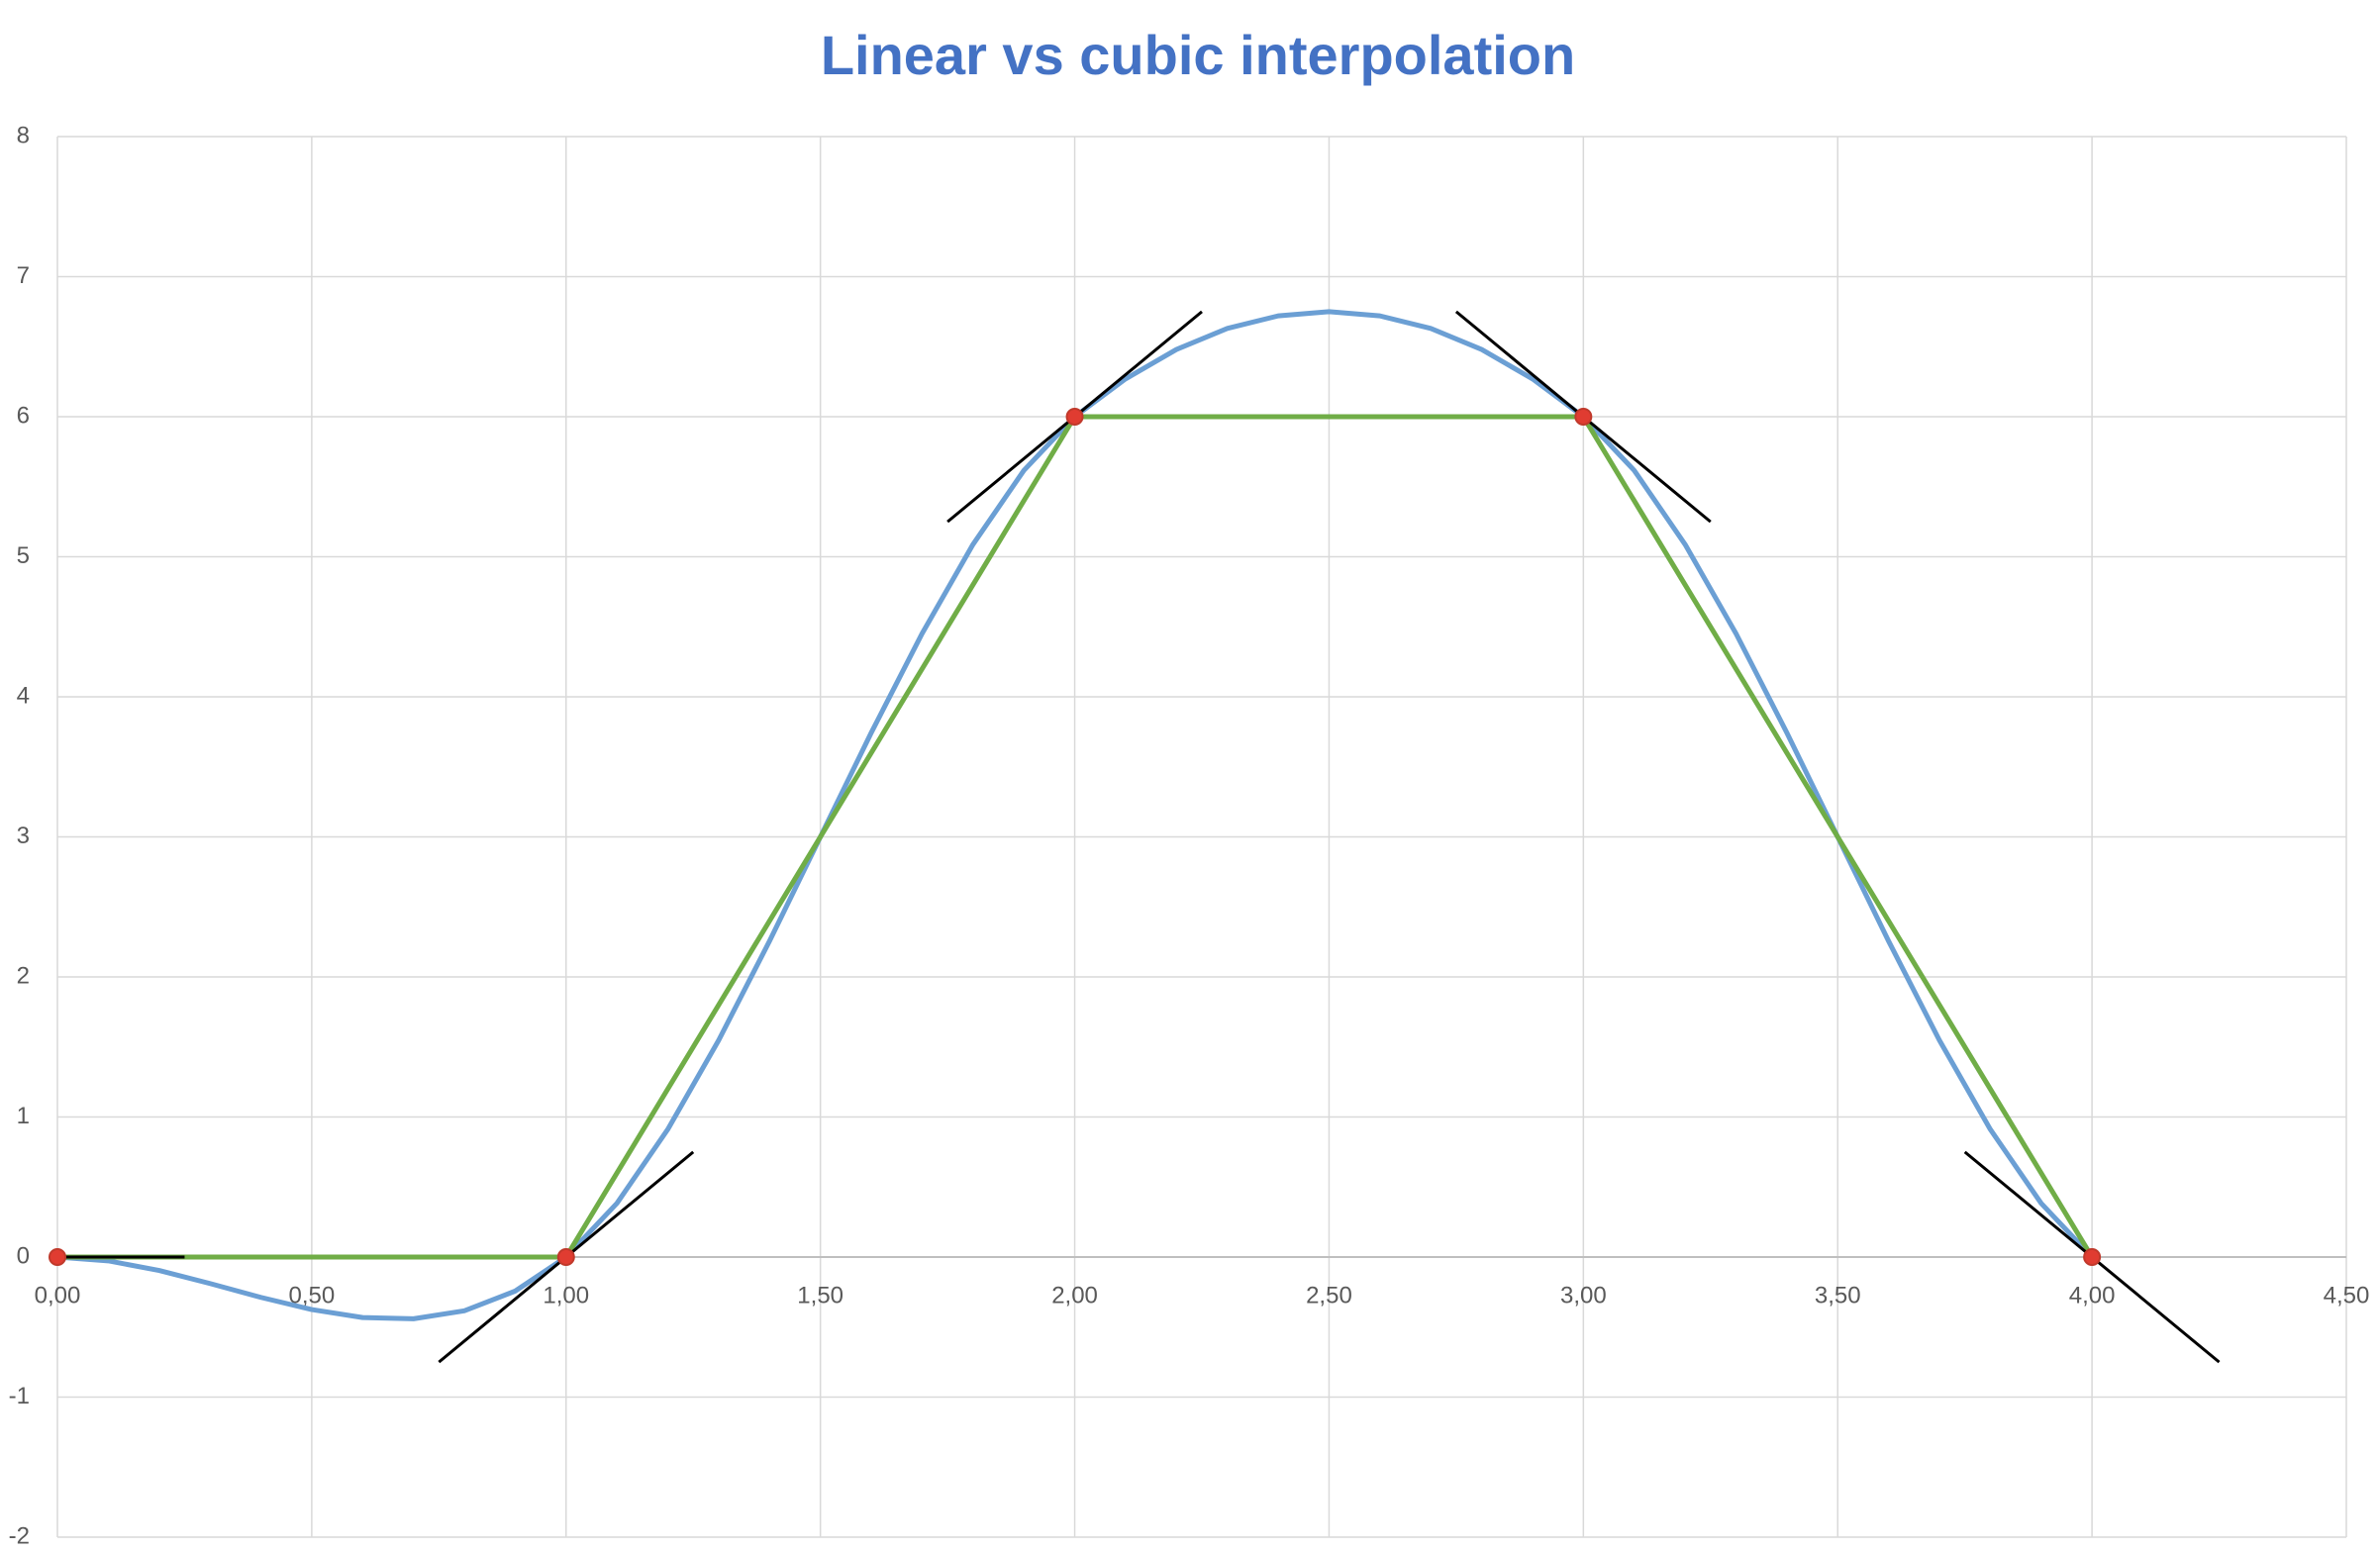  Describe the element at coordinates (23, 555) in the screenshot. I see `y-tick-label: 5` at that location.